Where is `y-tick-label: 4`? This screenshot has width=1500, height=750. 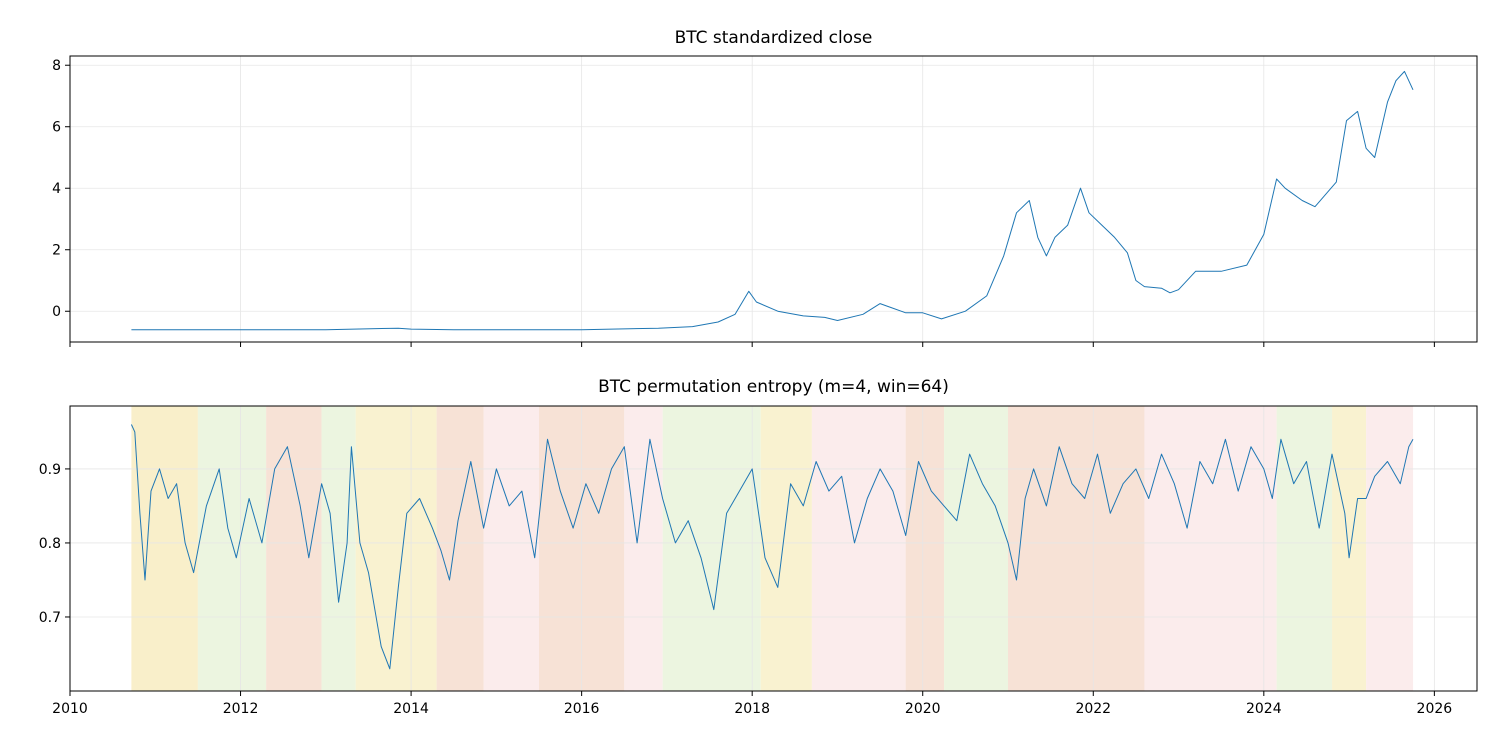 y-tick-label: 4 is located at coordinates (56, 189).